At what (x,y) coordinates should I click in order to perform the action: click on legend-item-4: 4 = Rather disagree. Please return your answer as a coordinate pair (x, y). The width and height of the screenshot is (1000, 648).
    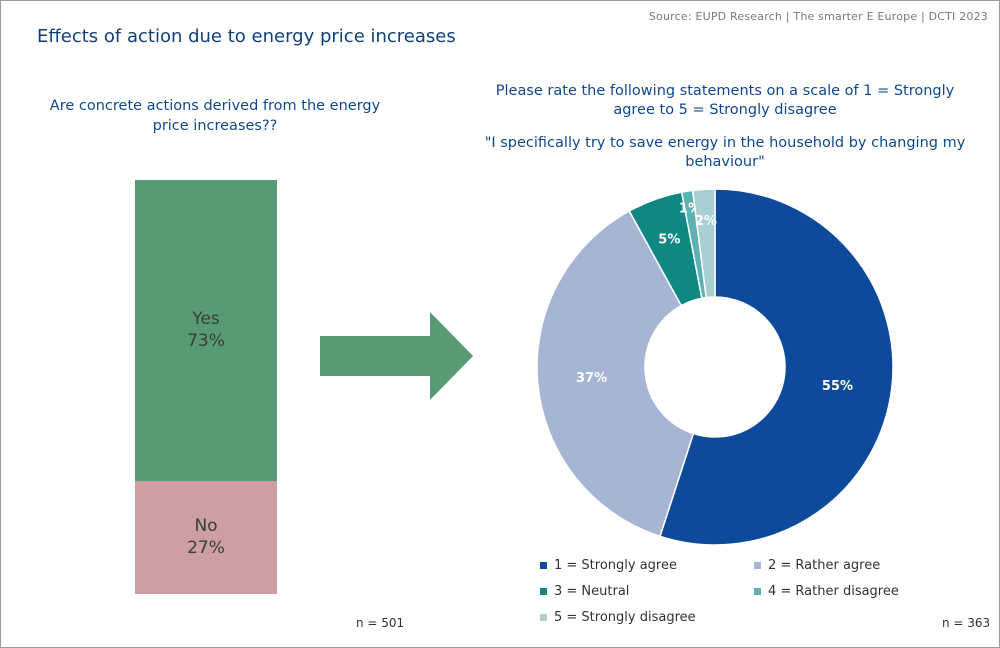
    Looking at the image, I should click on (826, 591).